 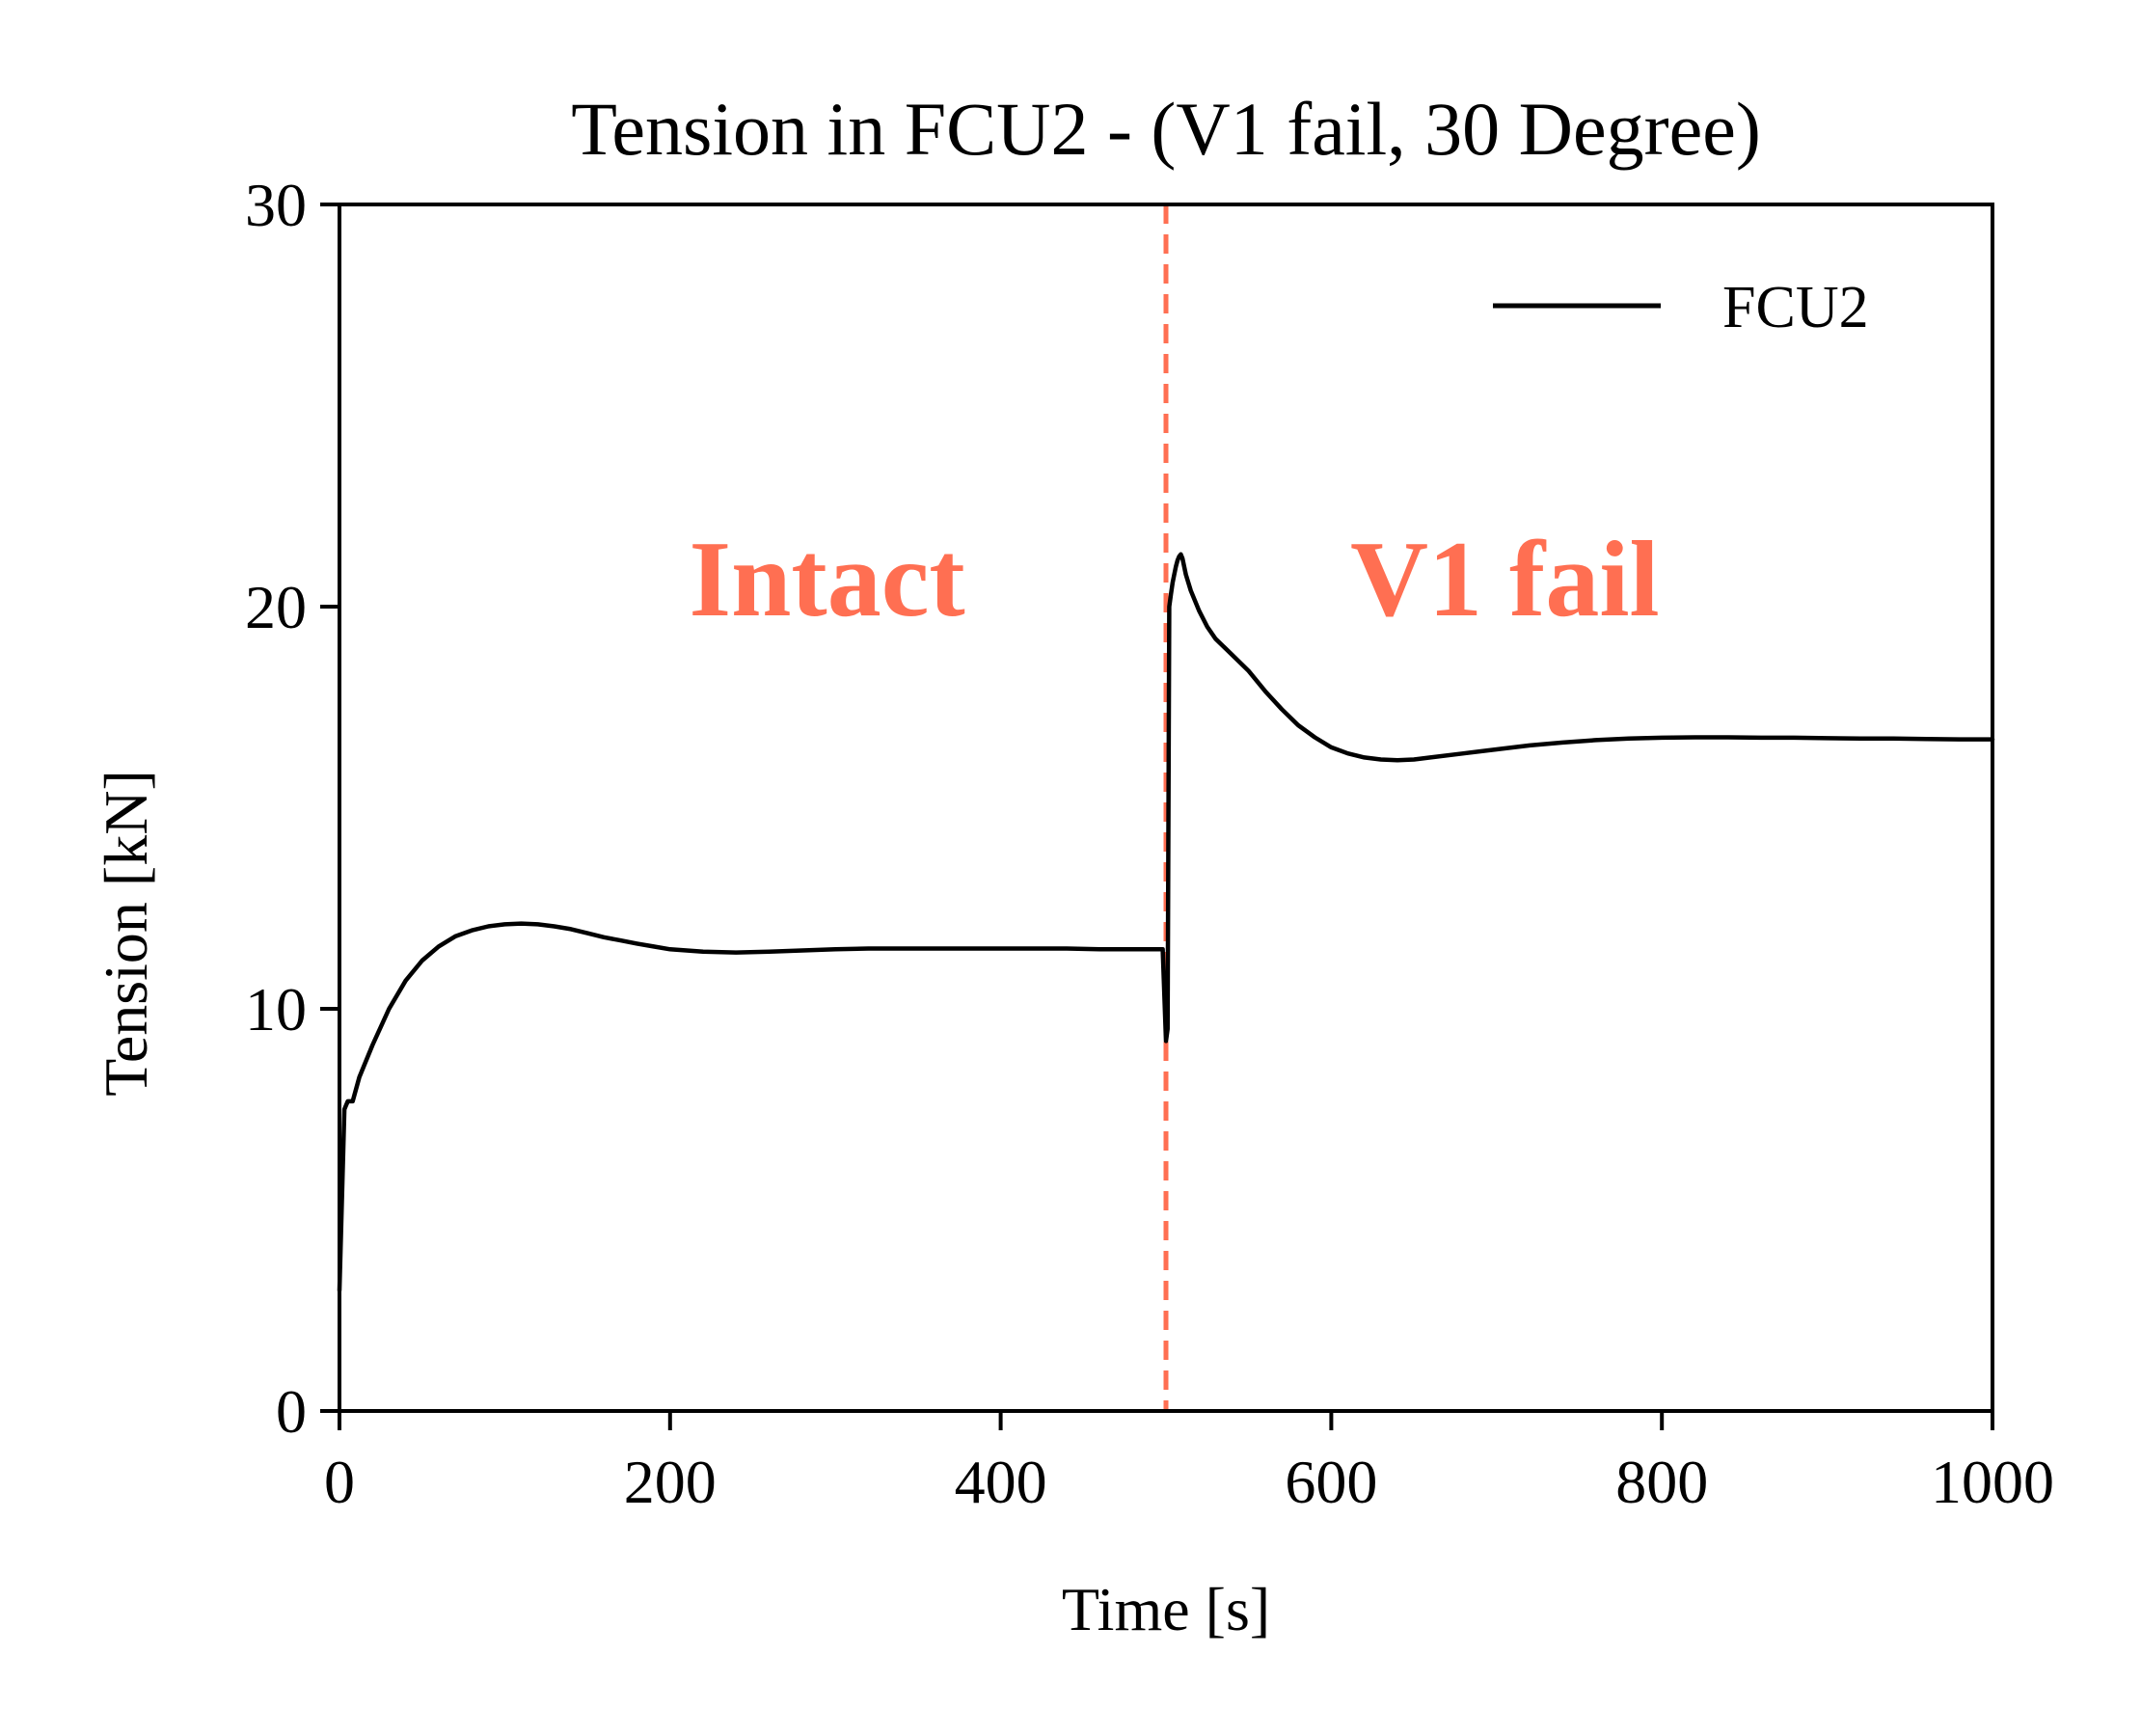 What do you see at coordinates (339, 1482) in the screenshot?
I see `x-tick-label: 0` at bounding box center [339, 1482].